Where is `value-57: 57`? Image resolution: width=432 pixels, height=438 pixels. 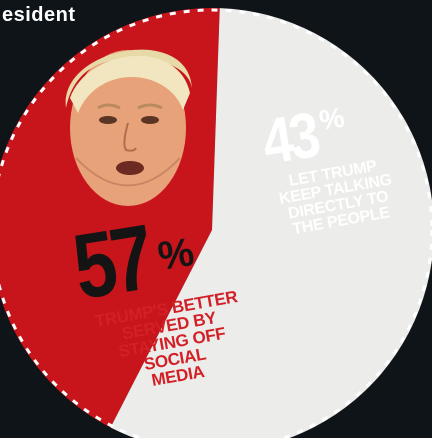 value-57: 57 is located at coordinates (111, 262).